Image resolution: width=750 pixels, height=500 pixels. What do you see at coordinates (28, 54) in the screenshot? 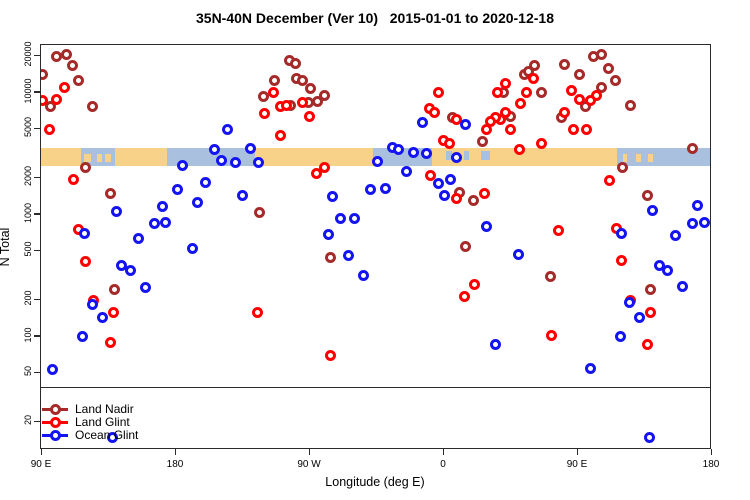
I see `y-tick-label: 20000` at bounding box center [28, 54].